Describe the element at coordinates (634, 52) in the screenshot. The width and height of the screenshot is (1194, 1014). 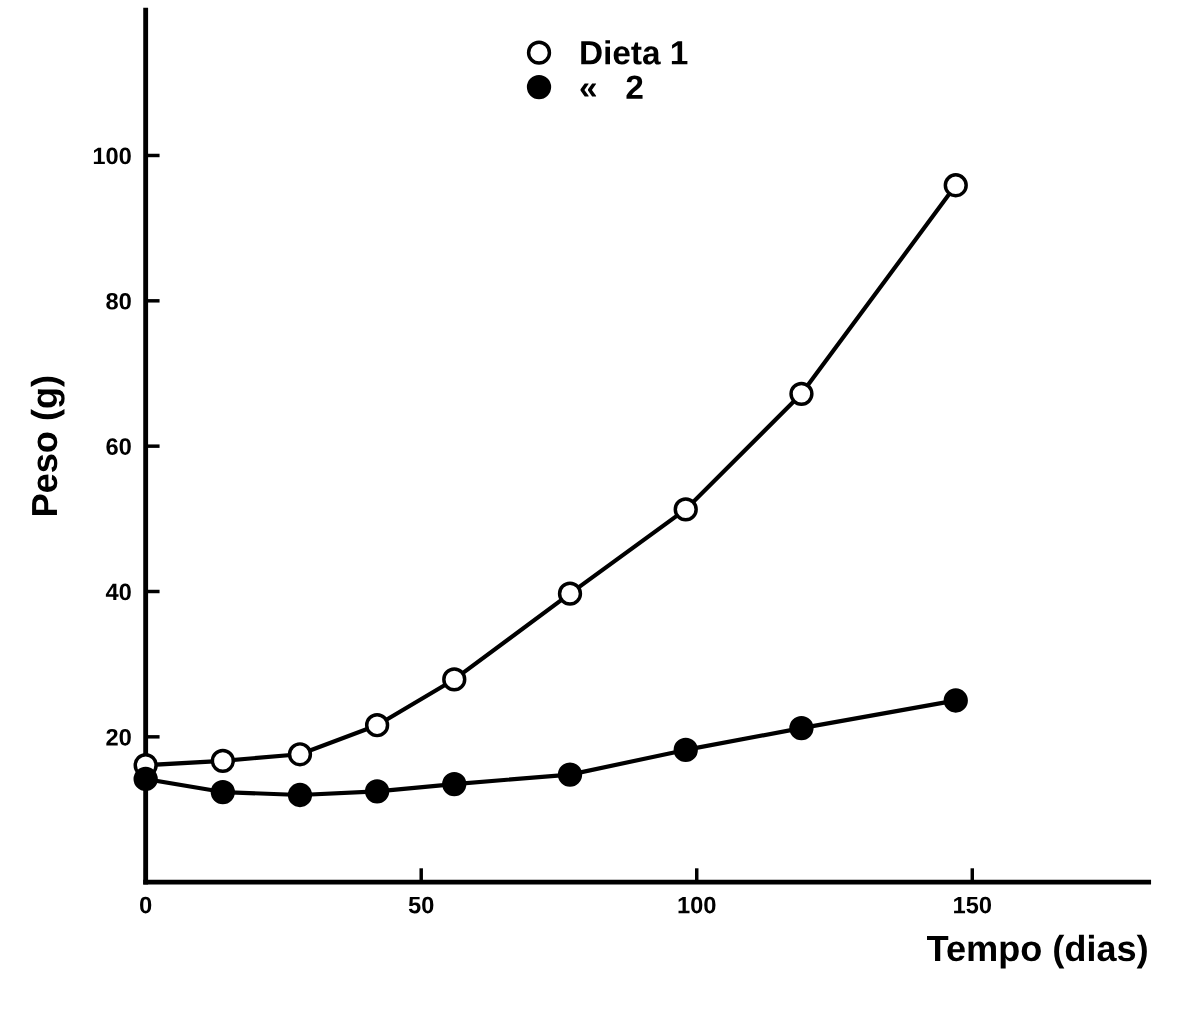
I see `legend-label: Dieta 1` at that location.